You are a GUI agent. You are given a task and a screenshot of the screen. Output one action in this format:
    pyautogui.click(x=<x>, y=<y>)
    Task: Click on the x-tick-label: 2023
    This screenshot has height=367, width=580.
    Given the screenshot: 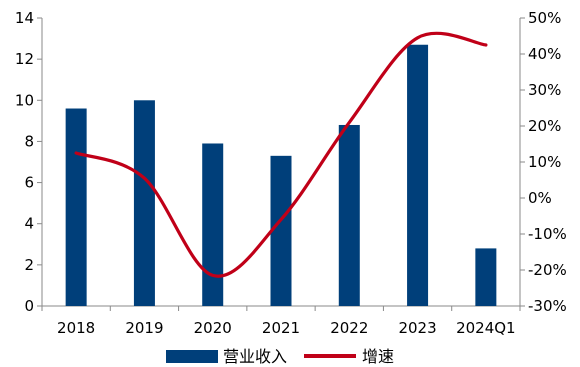 What is the action you would take?
    pyautogui.click(x=417, y=328)
    